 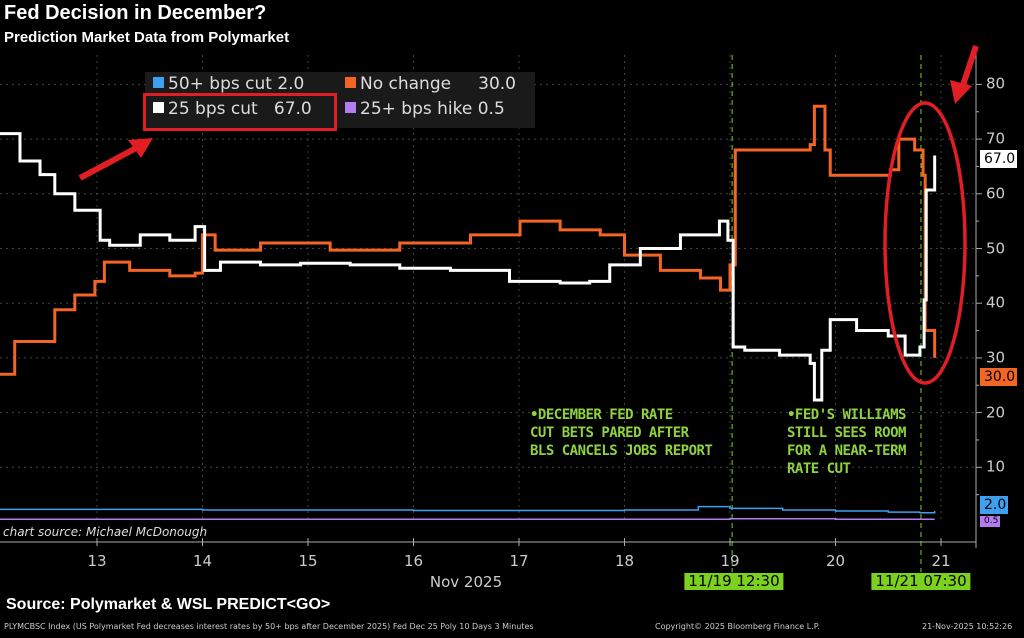 What do you see at coordinates (996, 466) in the screenshot?
I see `y-tick-label: 10` at bounding box center [996, 466].